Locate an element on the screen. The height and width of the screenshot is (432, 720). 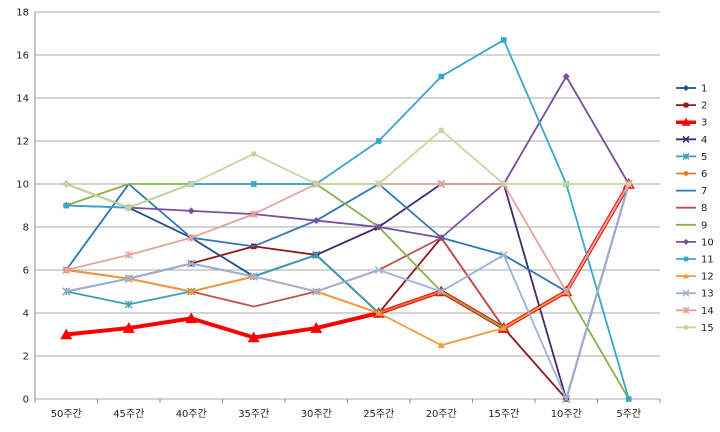
legend-item-8: 8 is located at coordinates (691, 208).